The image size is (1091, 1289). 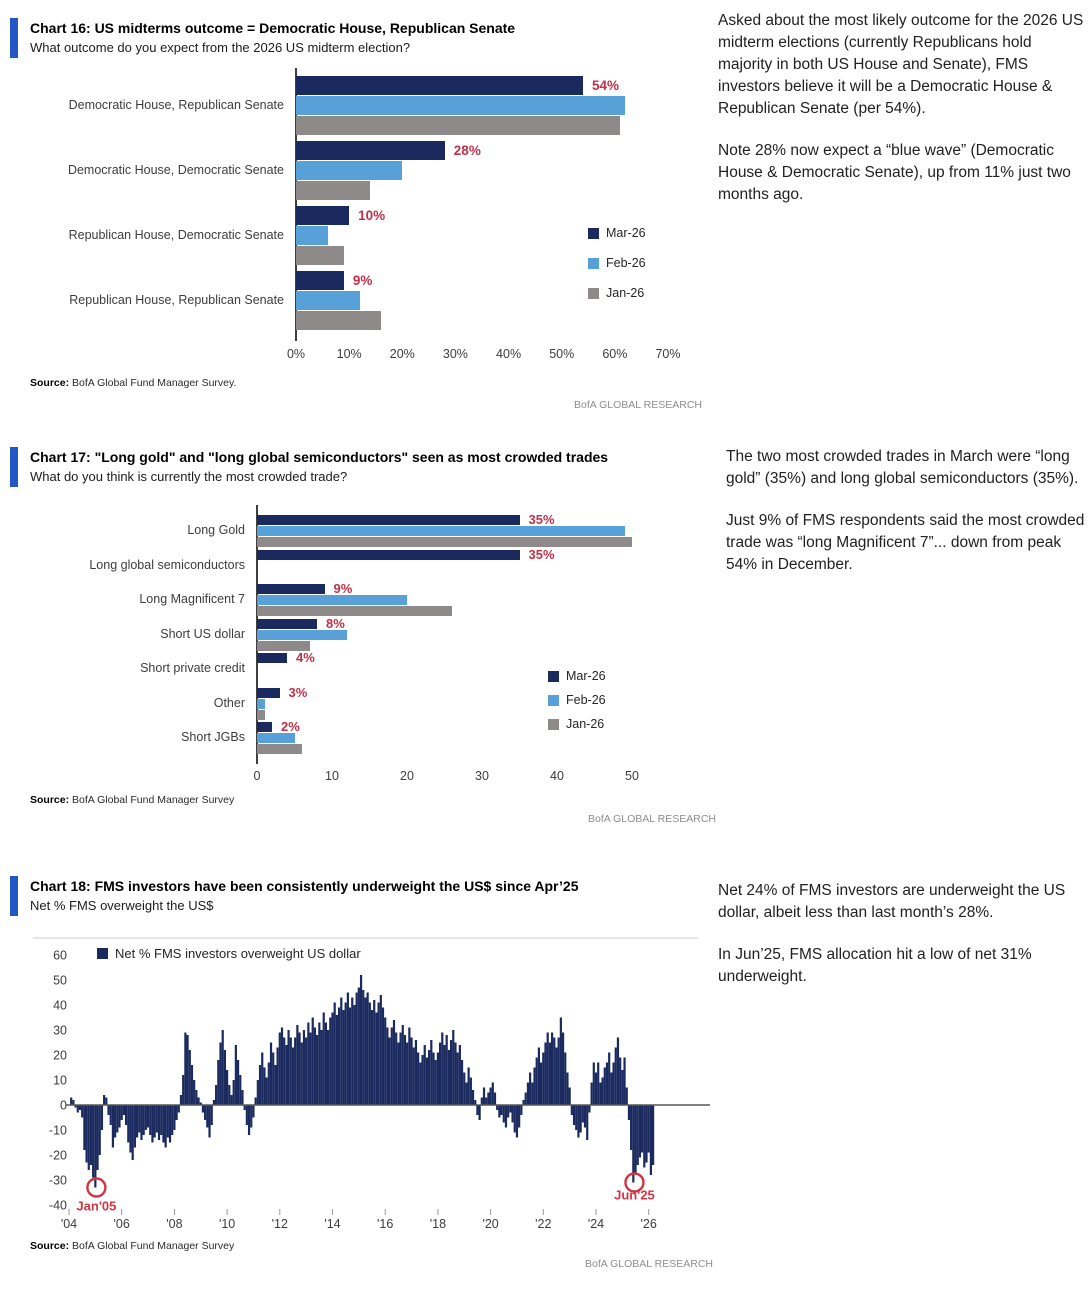 I want to click on annotation-label: Jan'05, so click(x=96, y=1206).